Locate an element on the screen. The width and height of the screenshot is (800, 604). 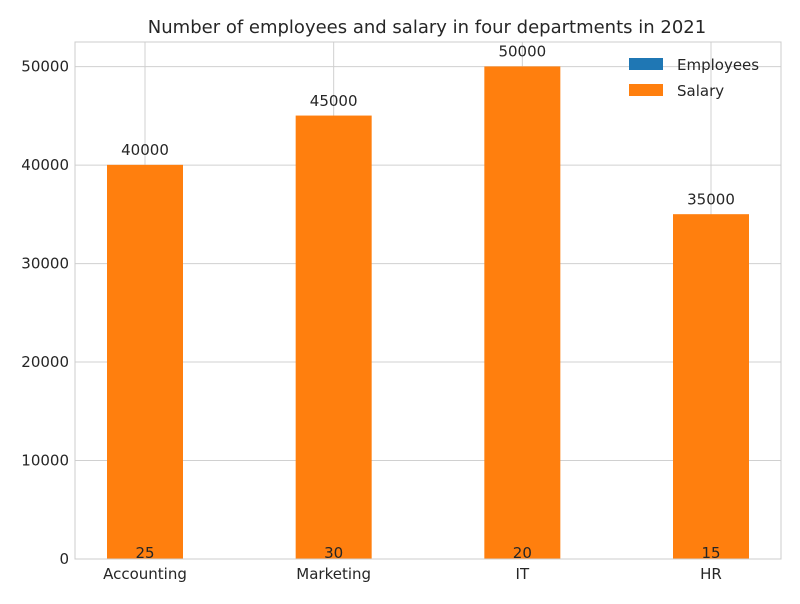
legend: Employees Salary is located at coordinates (694, 78).